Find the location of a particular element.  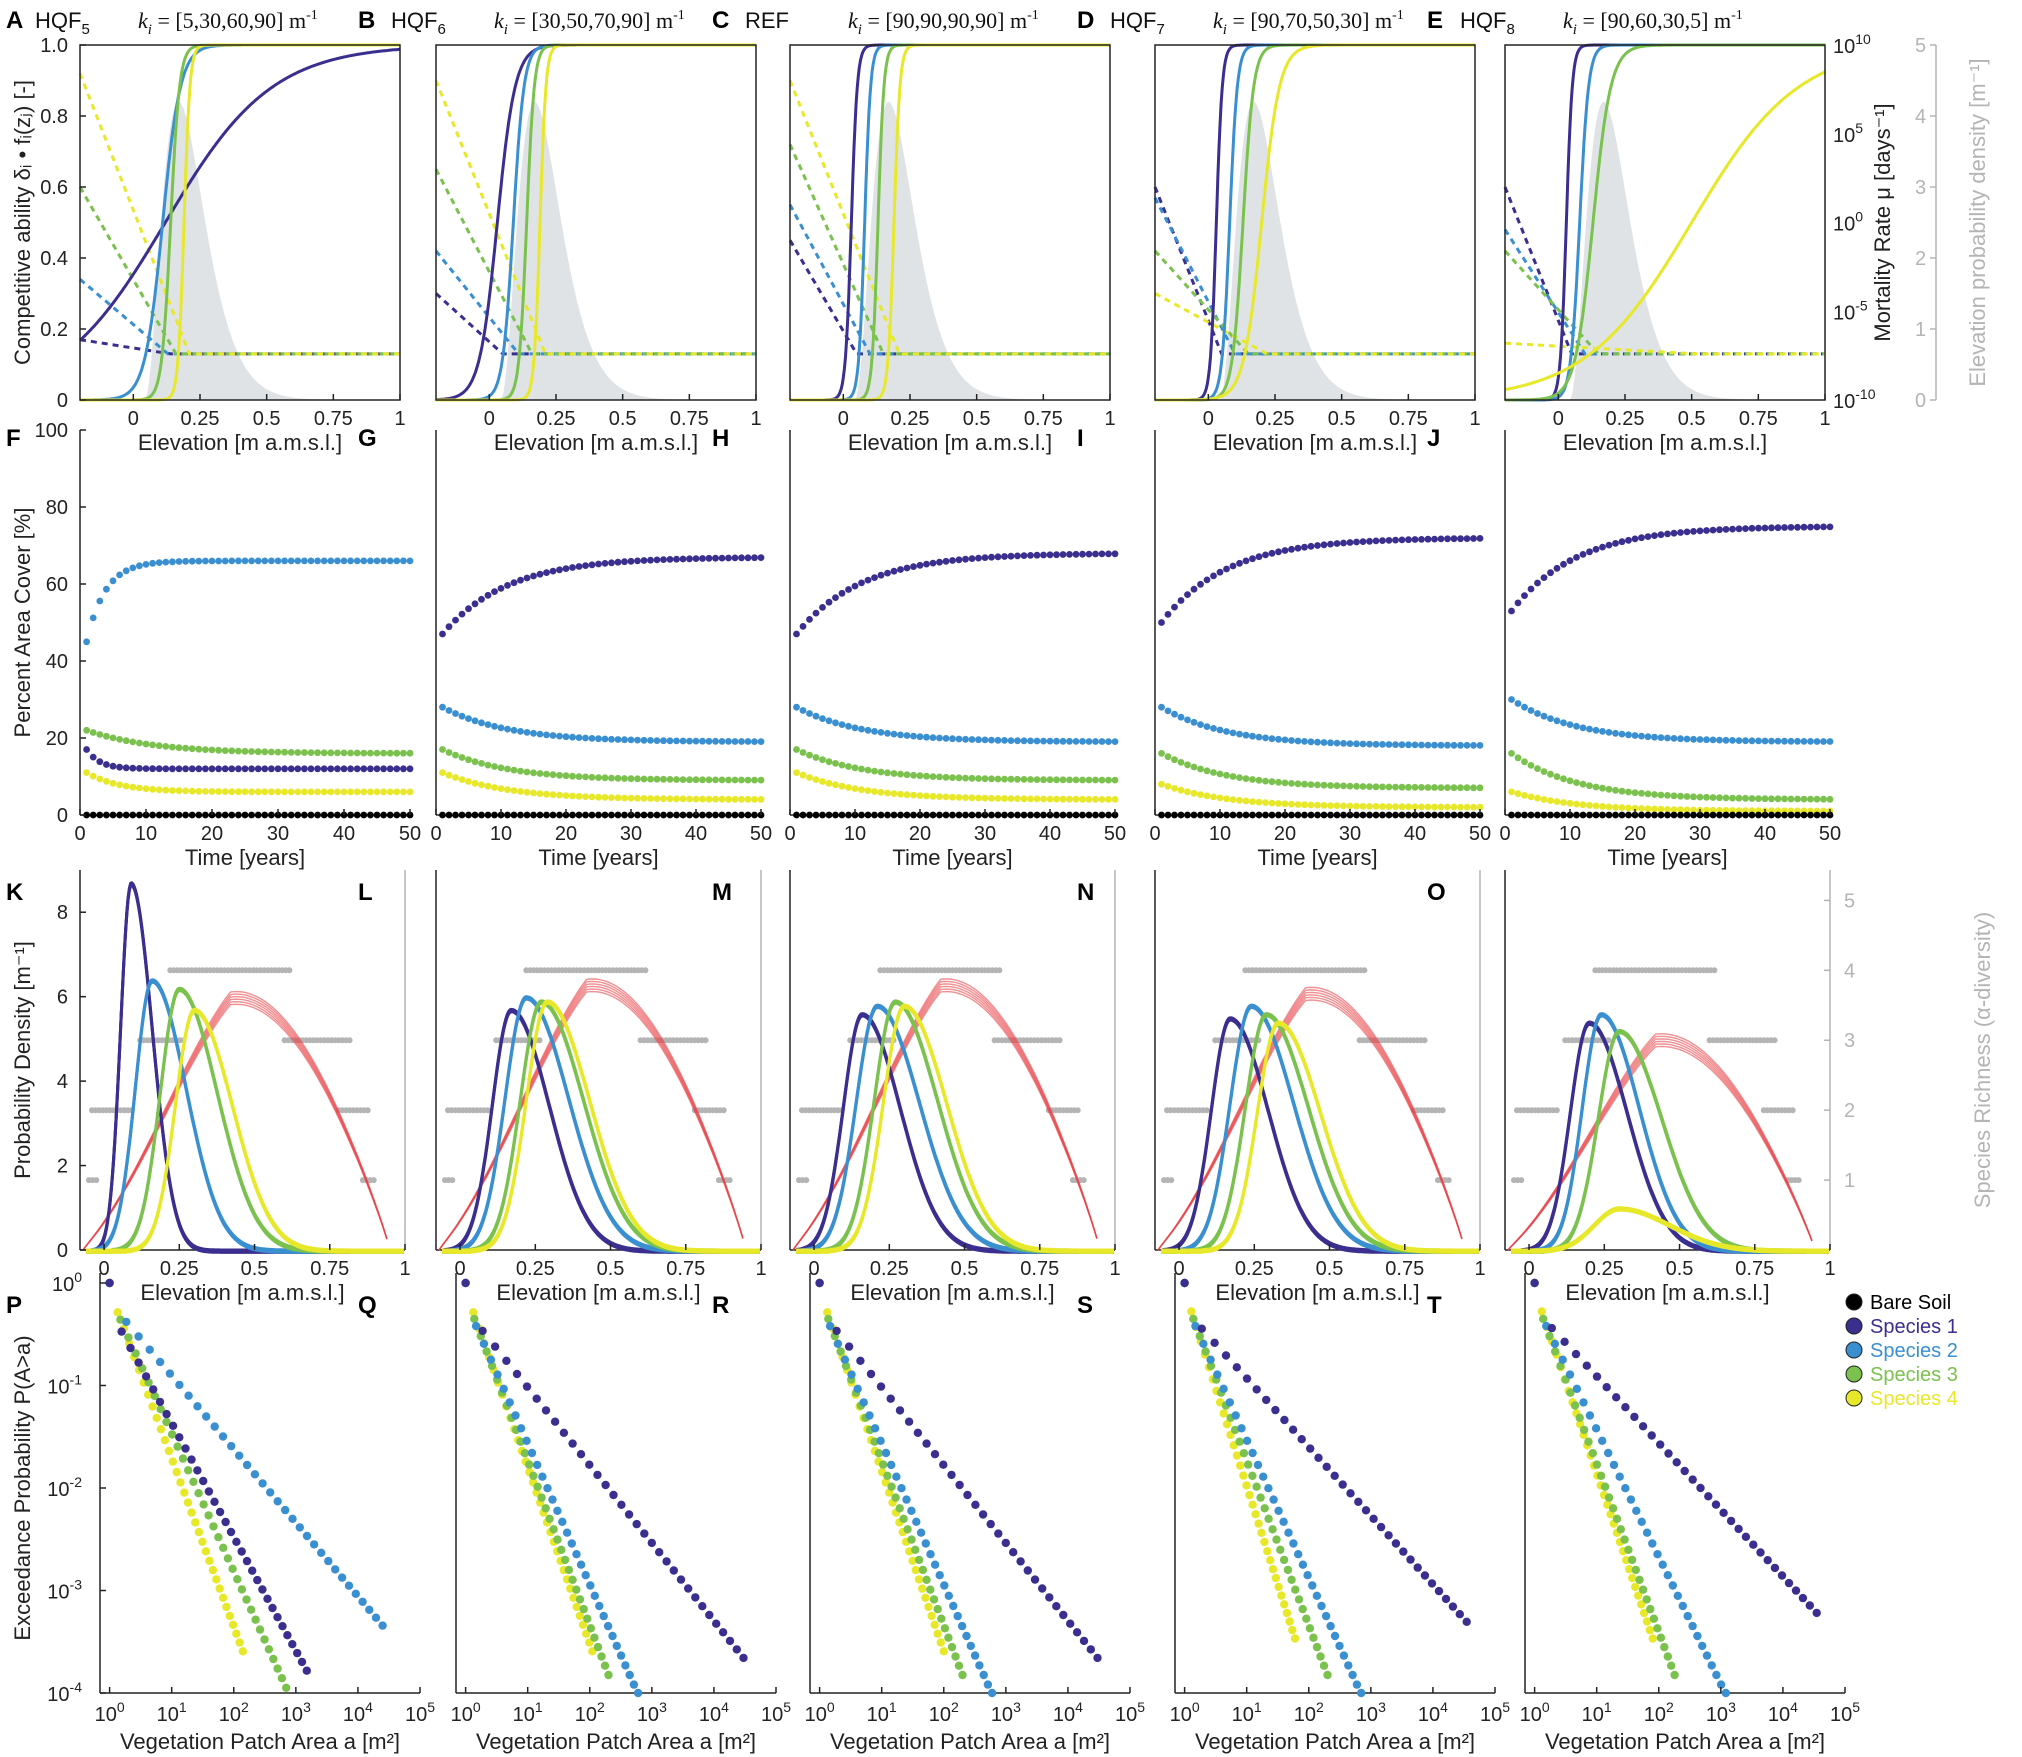

species-2-competitive-curve is located at coordinates (950, 222).